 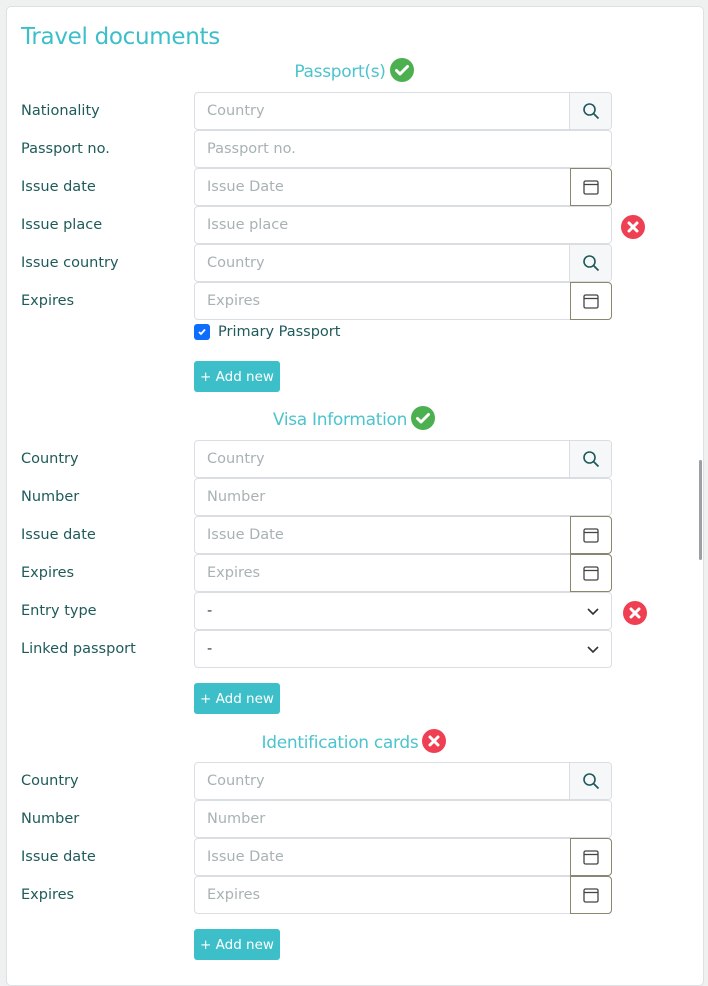 I want to click on nationality-input, so click(x=382, y=111).